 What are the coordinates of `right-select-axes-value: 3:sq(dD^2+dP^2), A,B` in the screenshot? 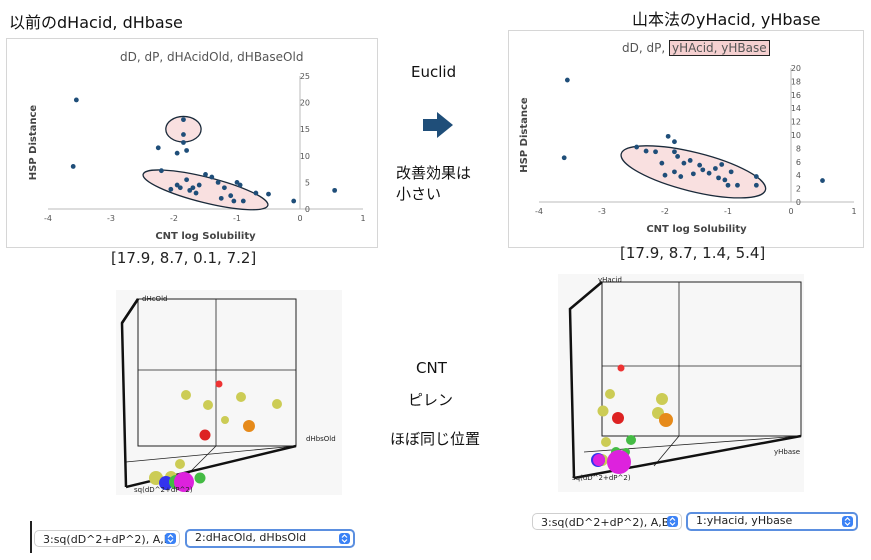 It's located at (605, 522).